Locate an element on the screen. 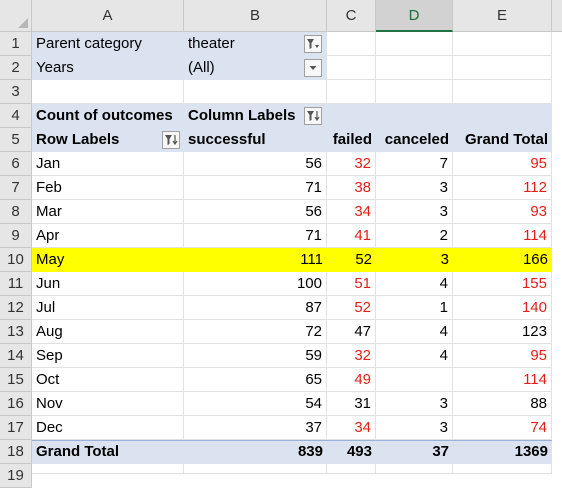  cell-canceled: 1 is located at coordinates (414, 308).